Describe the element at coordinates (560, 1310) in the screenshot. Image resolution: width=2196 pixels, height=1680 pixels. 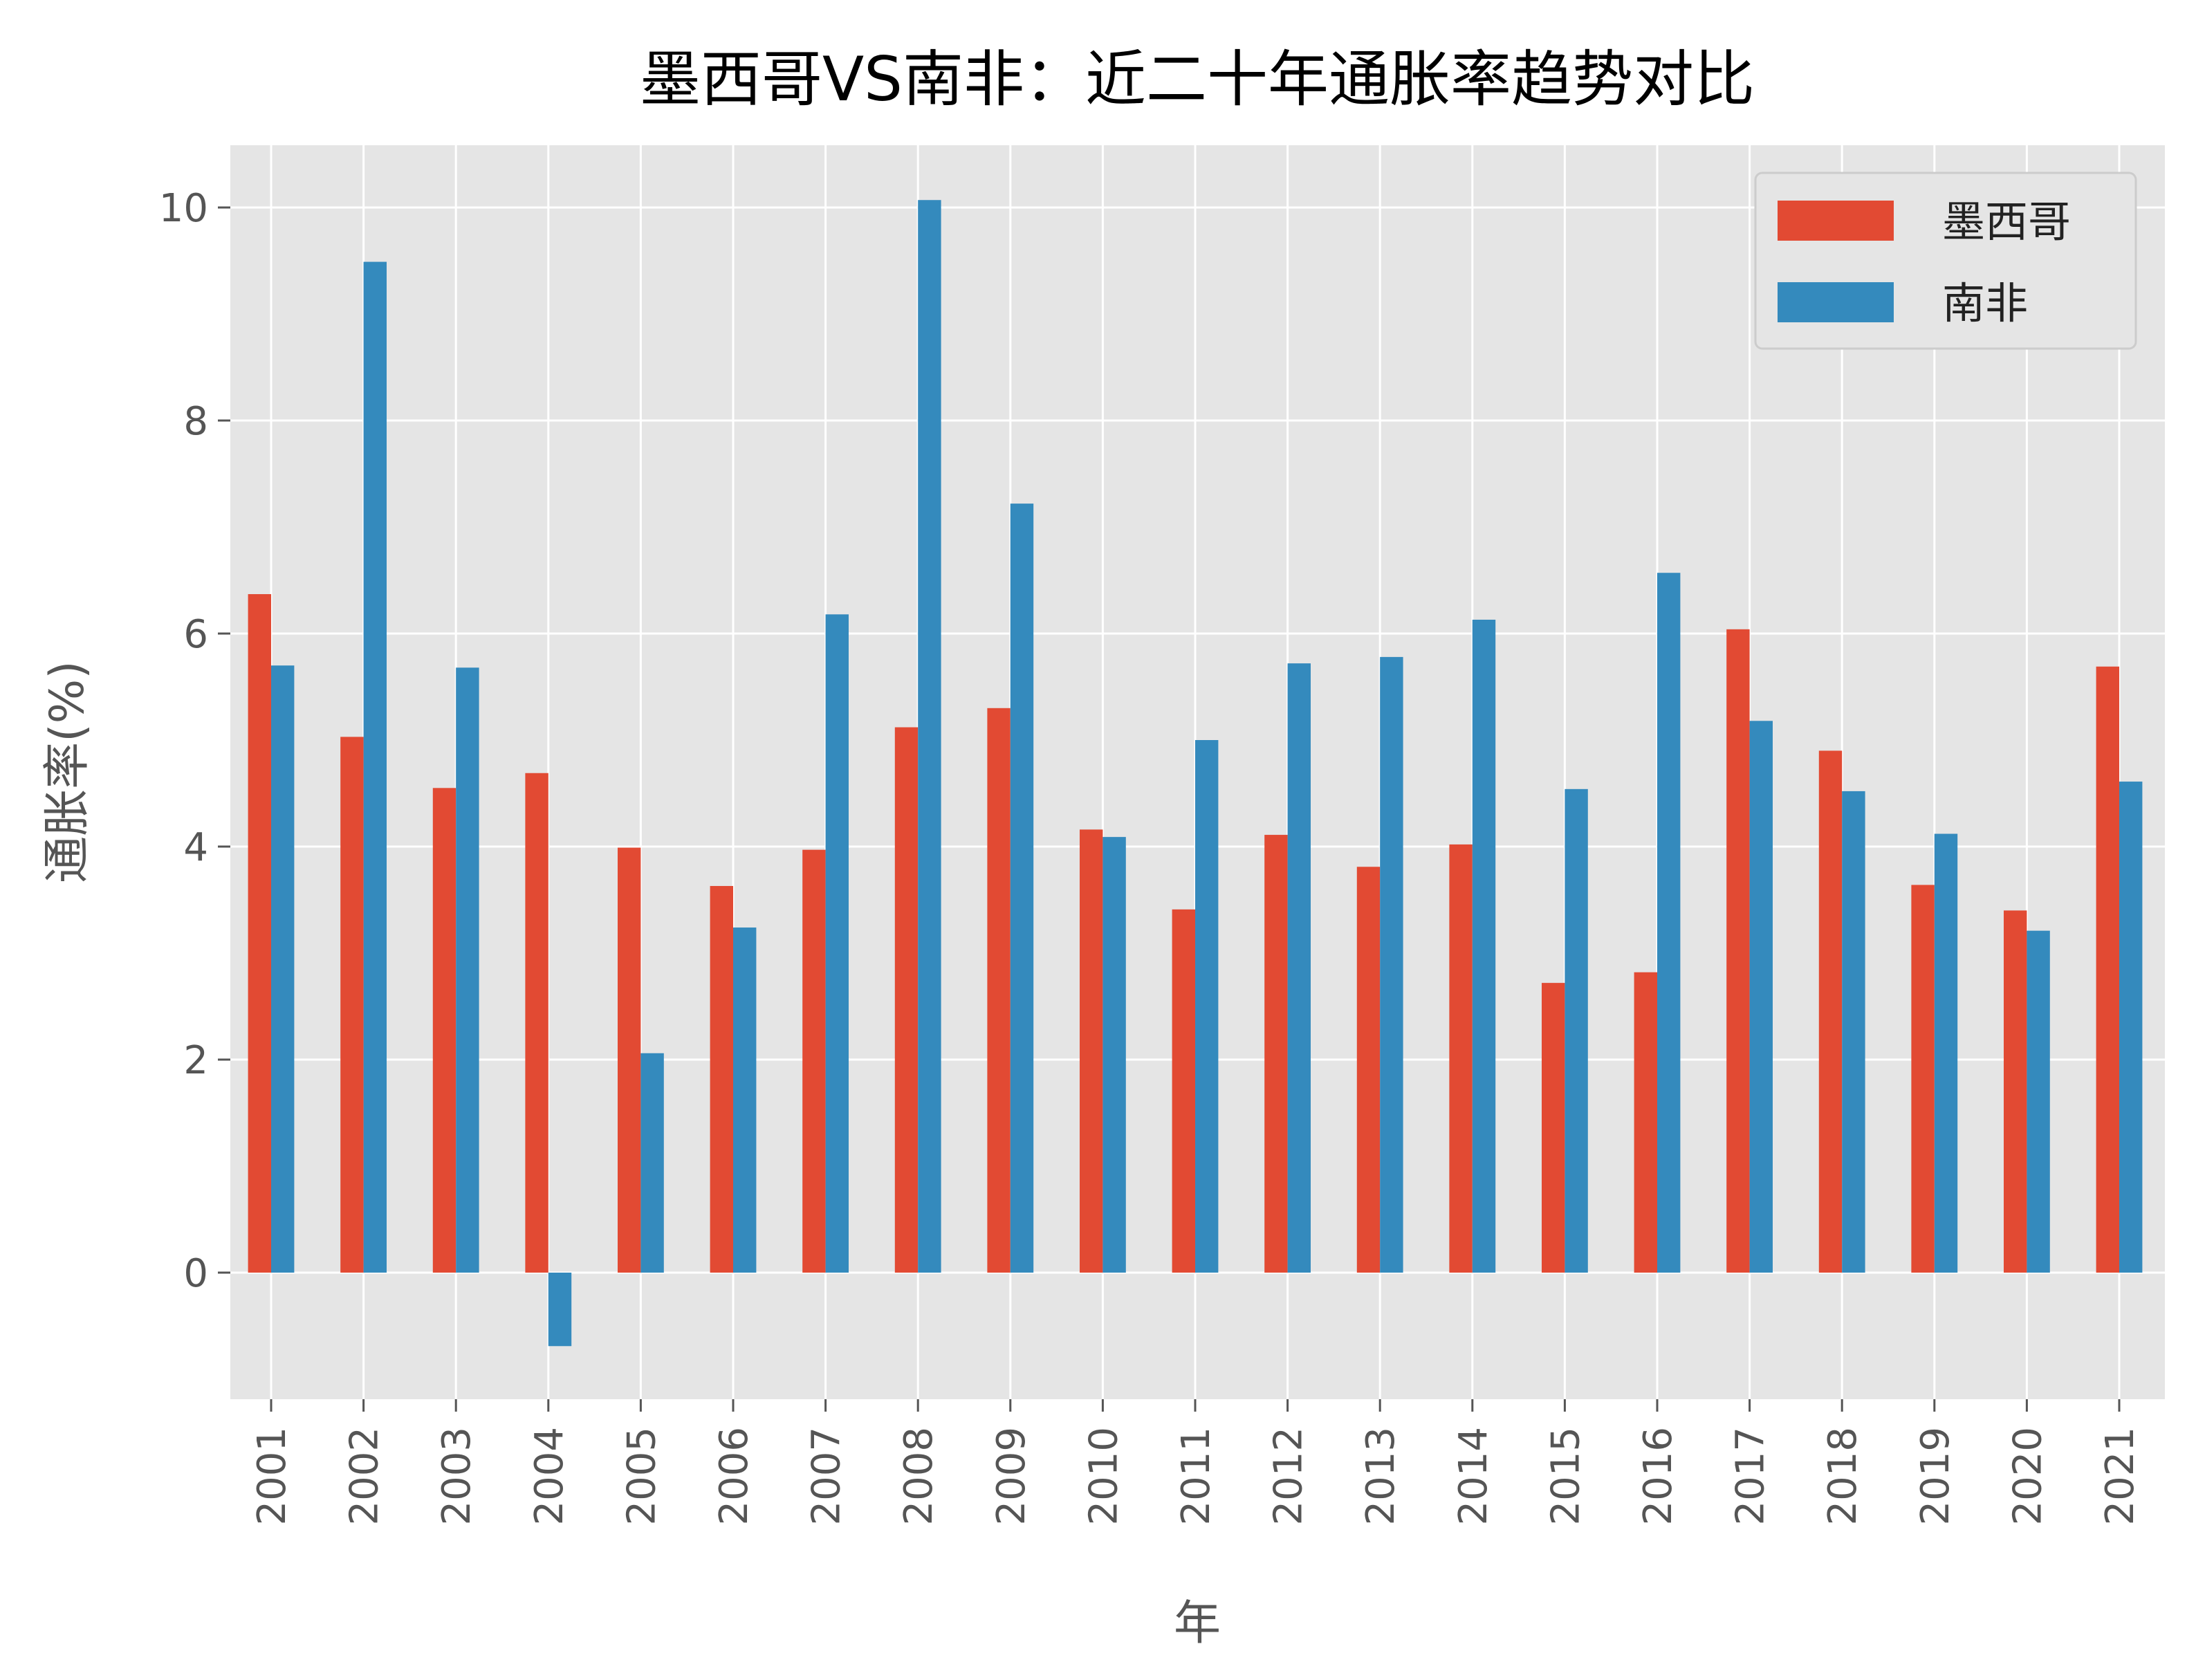
I see `bar-south-africa-2004` at that location.